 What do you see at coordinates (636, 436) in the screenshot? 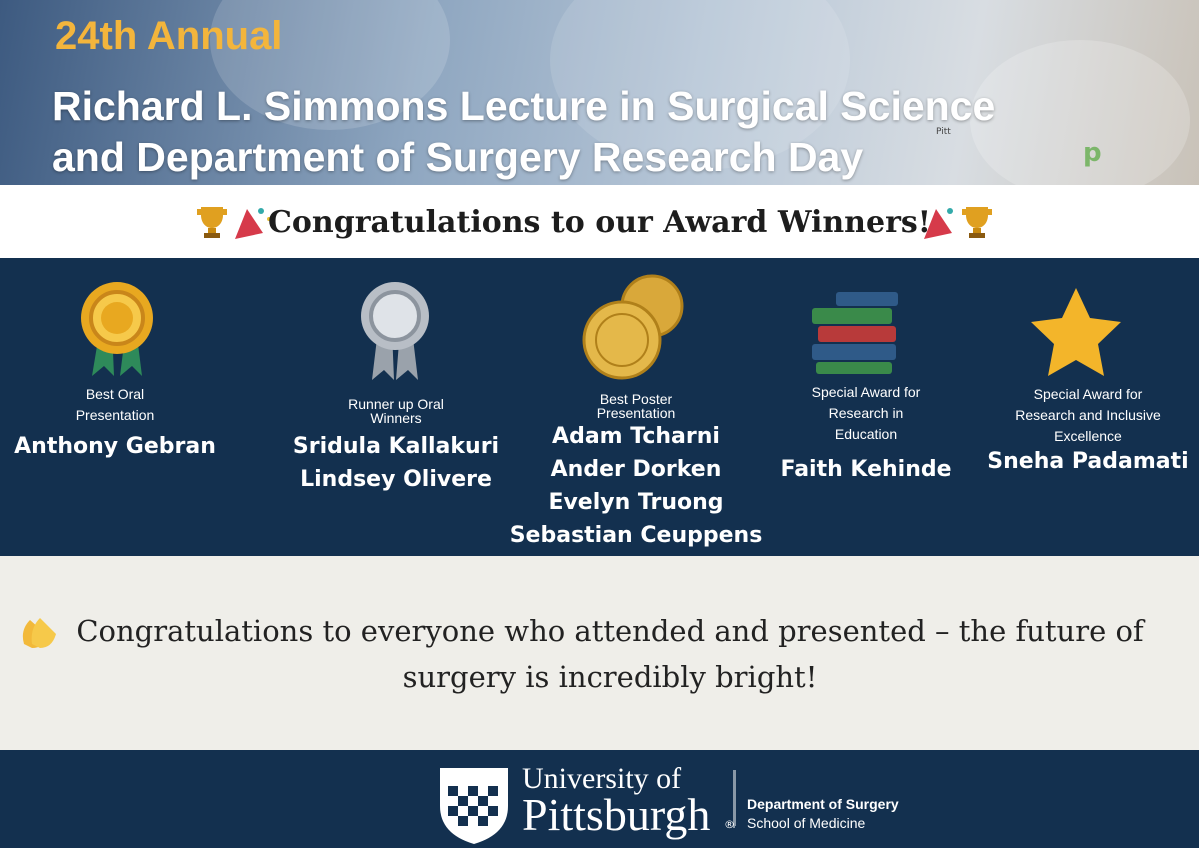
I see `winner-name: Adam Tcharni` at bounding box center [636, 436].